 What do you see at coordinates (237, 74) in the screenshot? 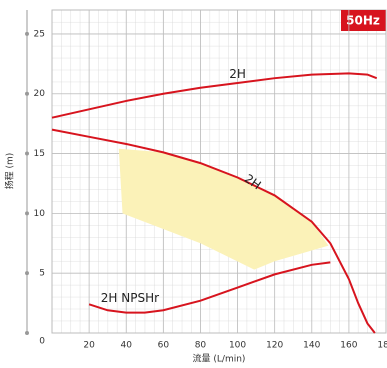
I see `annotation: 2H` at bounding box center [237, 74].